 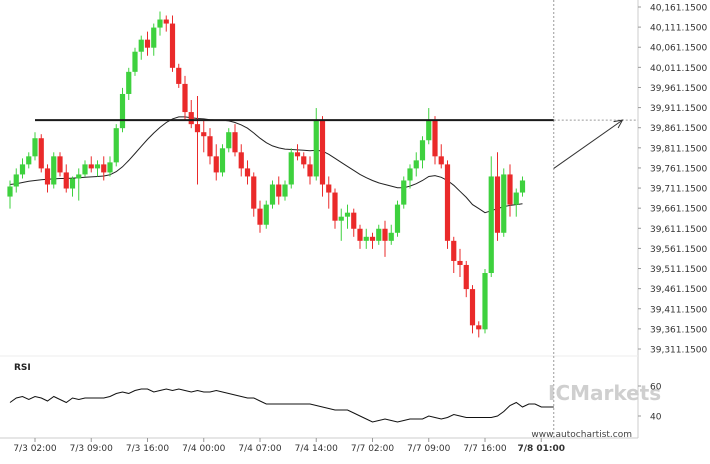 I want to click on price-tick-label: 39,861.1500, so click(x=679, y=129).